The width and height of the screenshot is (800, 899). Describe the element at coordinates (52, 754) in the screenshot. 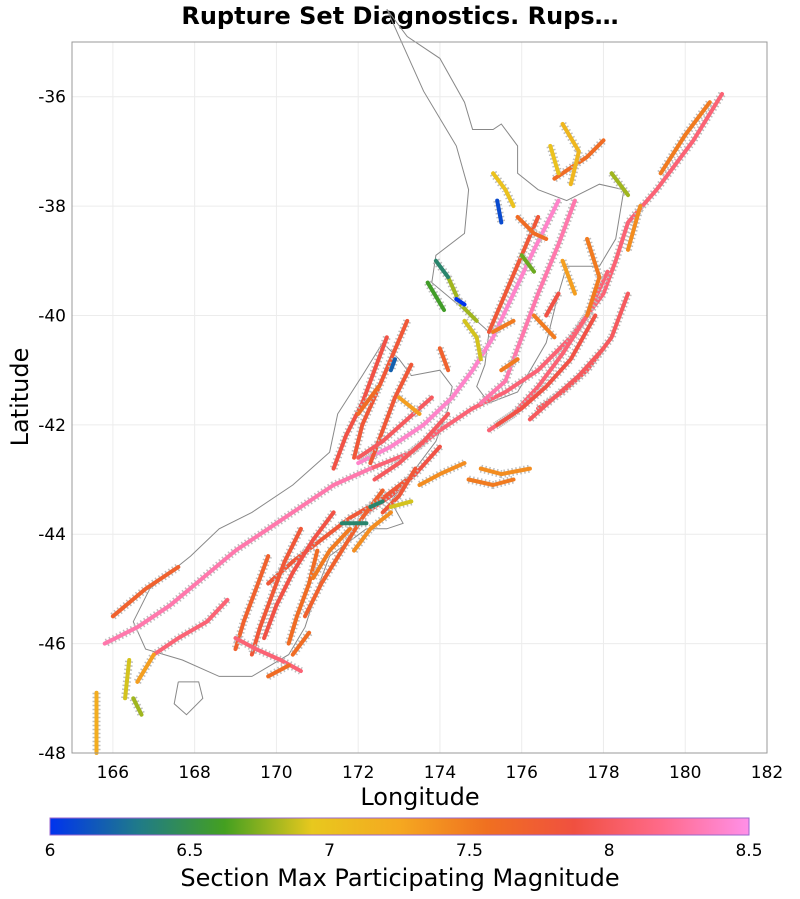

I see `y-tick-label: -48` at that location.